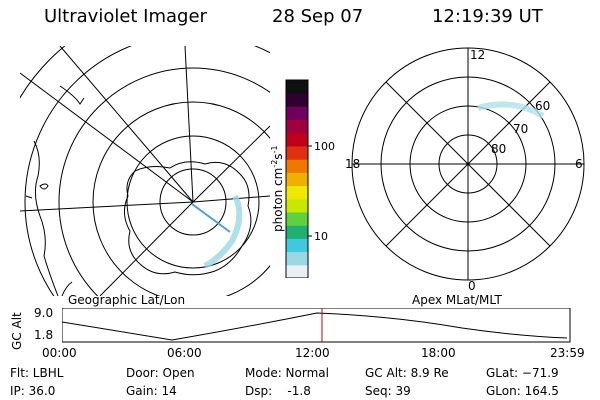  Describe the element at coordinates (184, 353) in the screenshot. I see `time-tick-0600: 06:00` at that location.